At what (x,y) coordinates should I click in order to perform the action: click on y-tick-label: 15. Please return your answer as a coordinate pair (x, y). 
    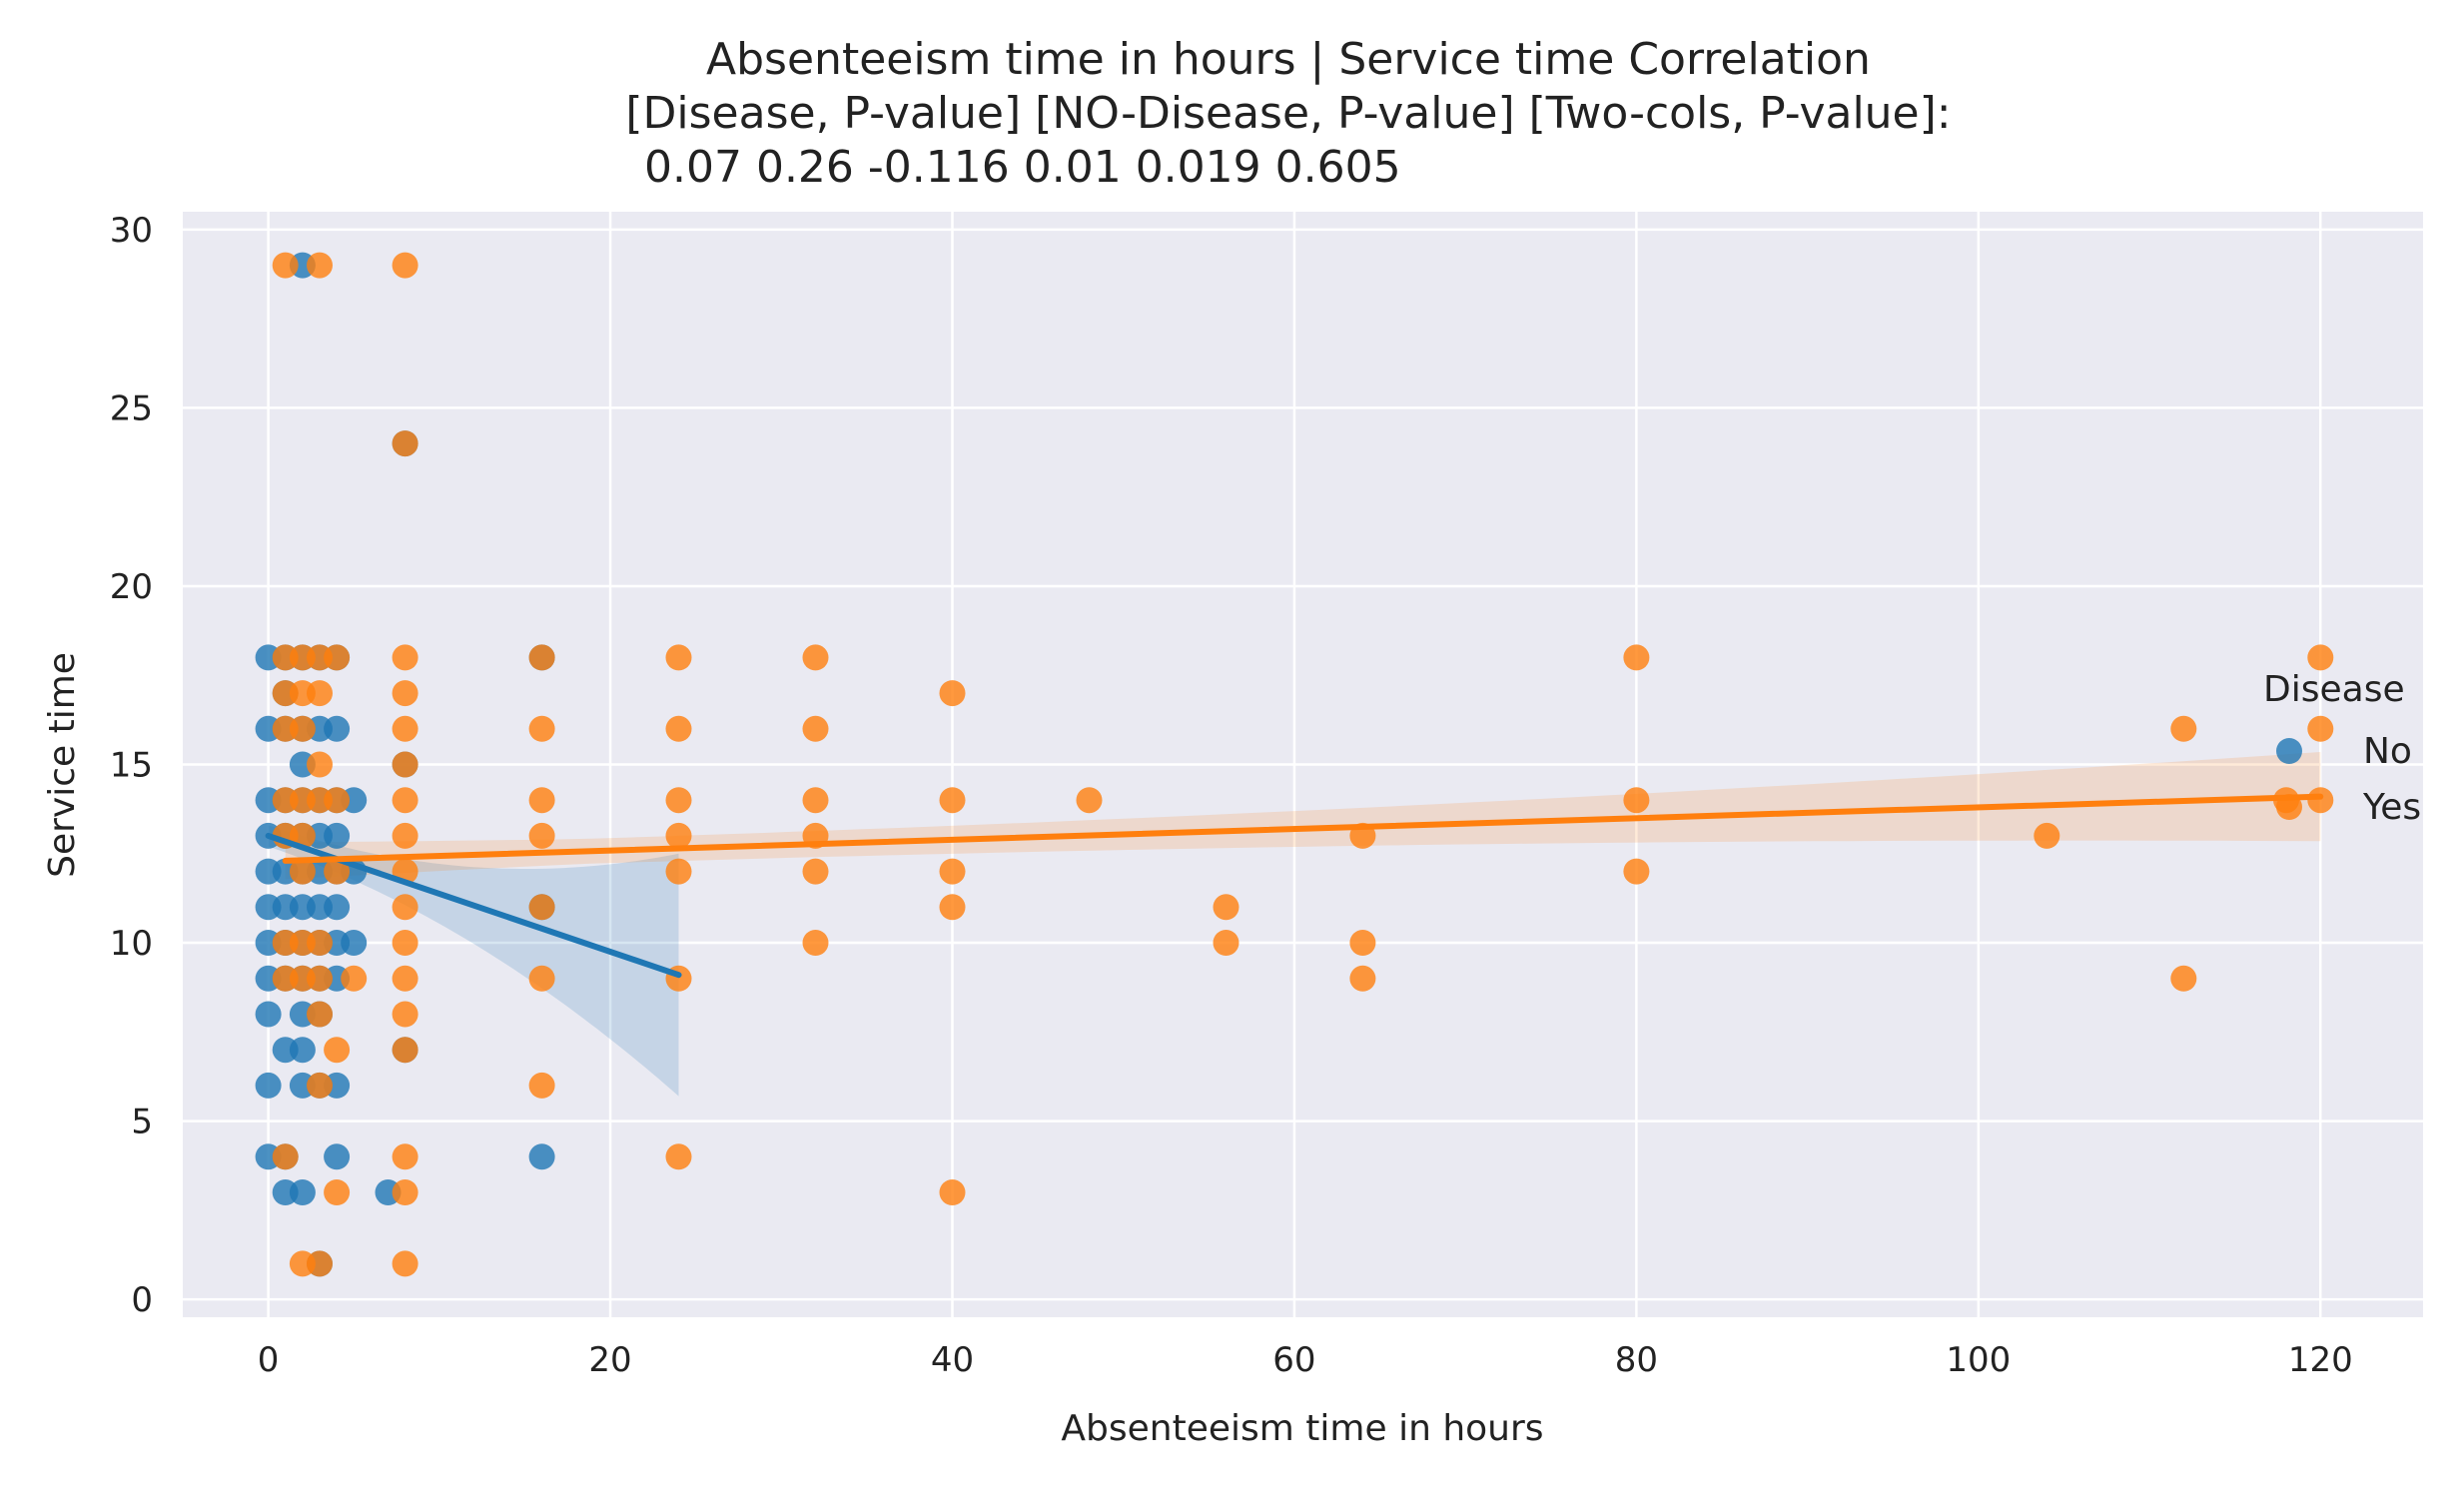
    Looking at the image, I should click on (132, 766).